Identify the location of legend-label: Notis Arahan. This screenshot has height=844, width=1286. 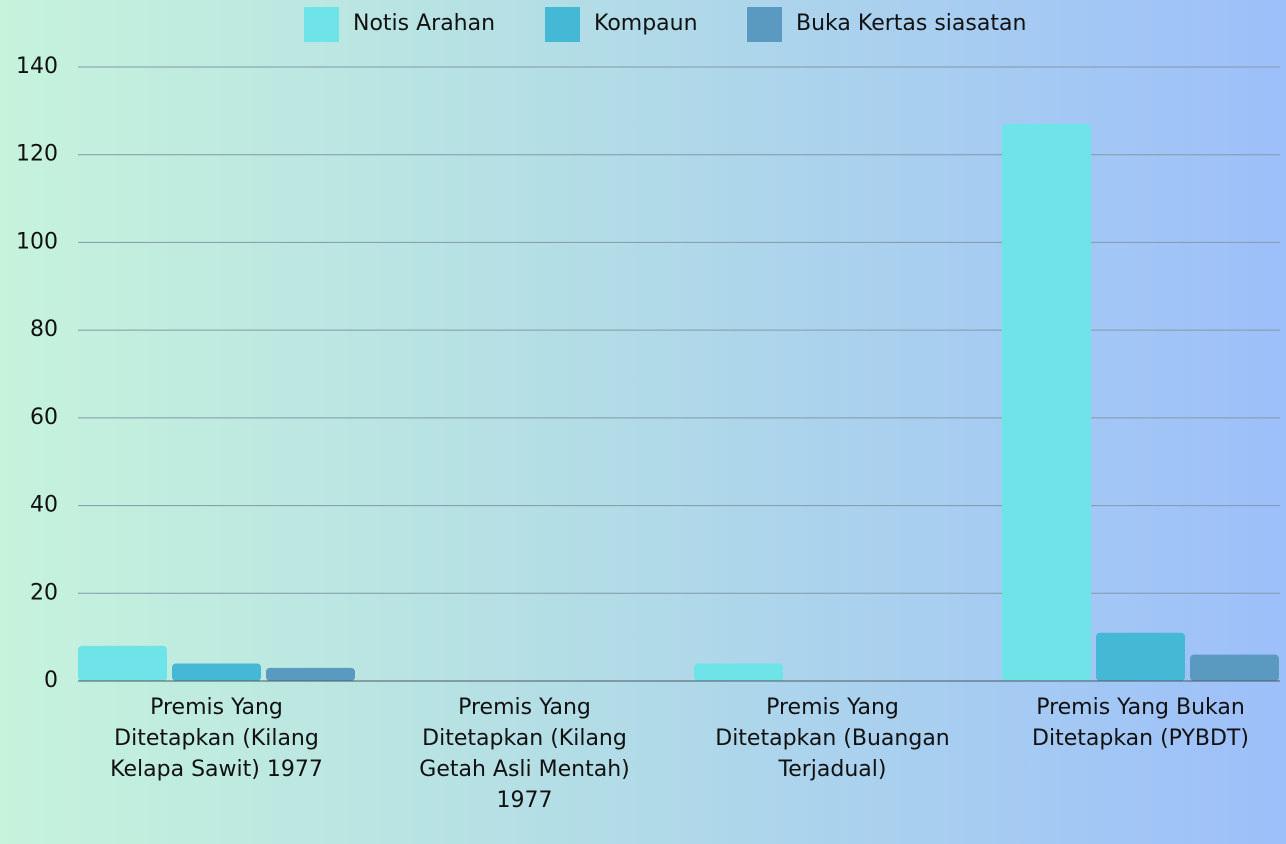
(424, 23).